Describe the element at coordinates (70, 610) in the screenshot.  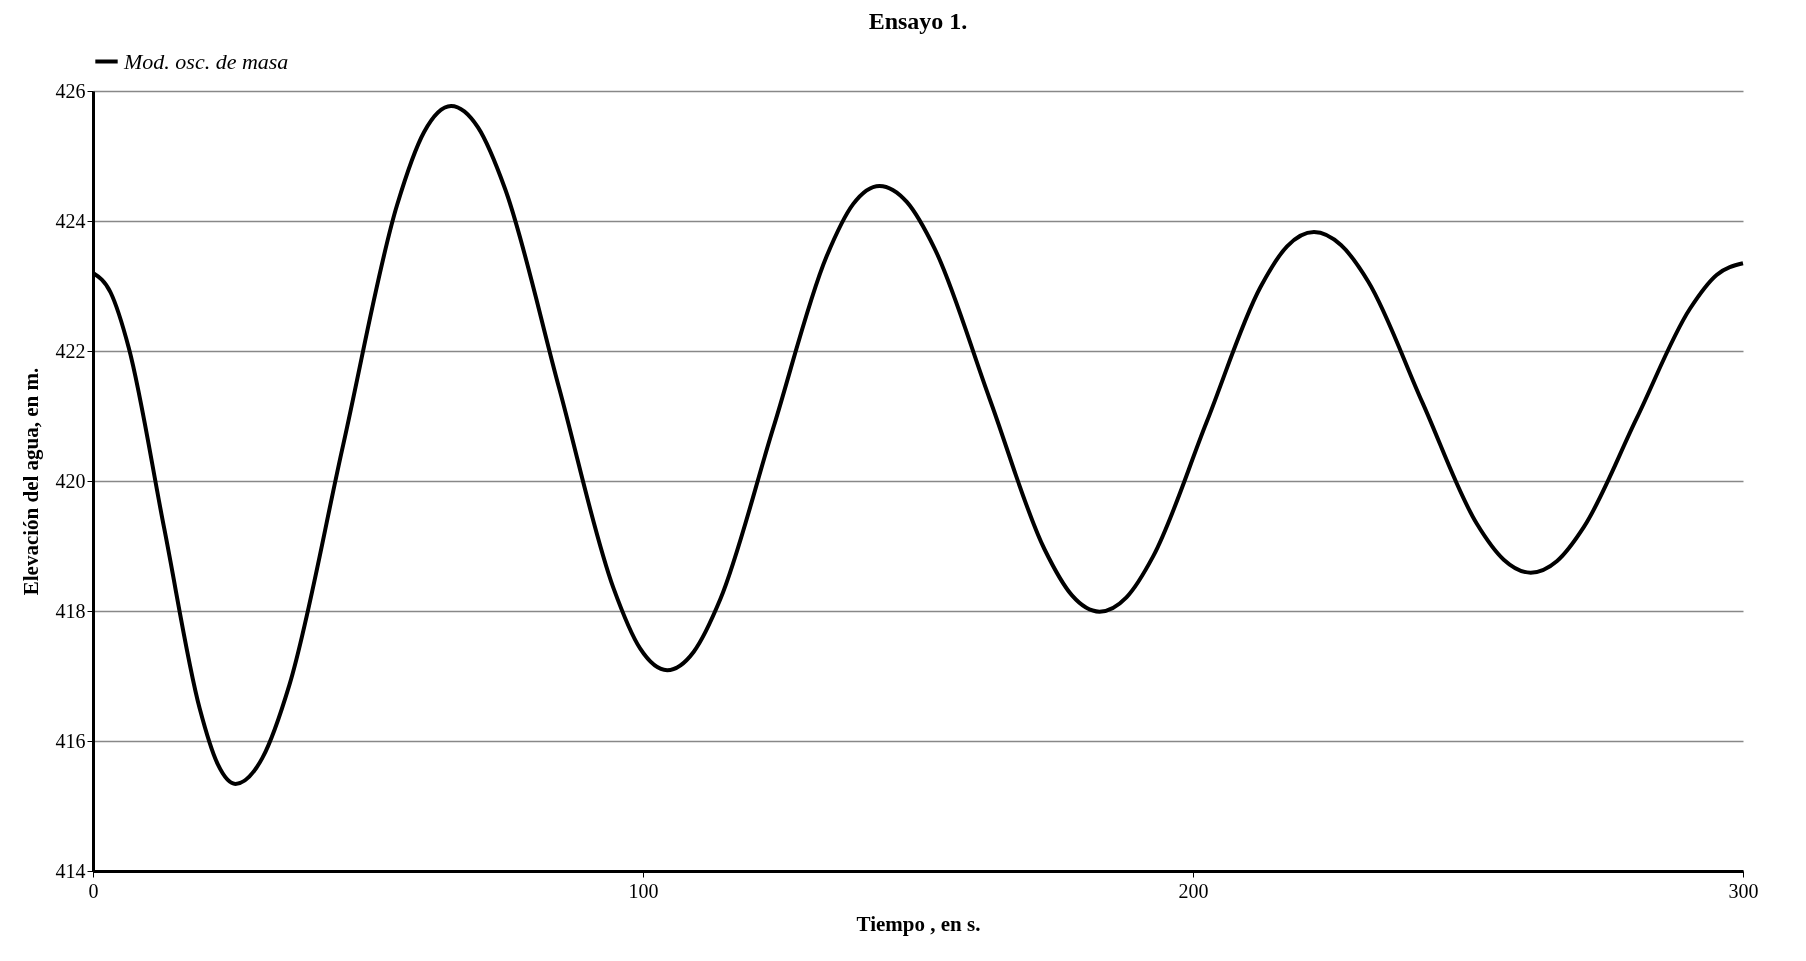
I see `y-tick-label: 418` at that location.